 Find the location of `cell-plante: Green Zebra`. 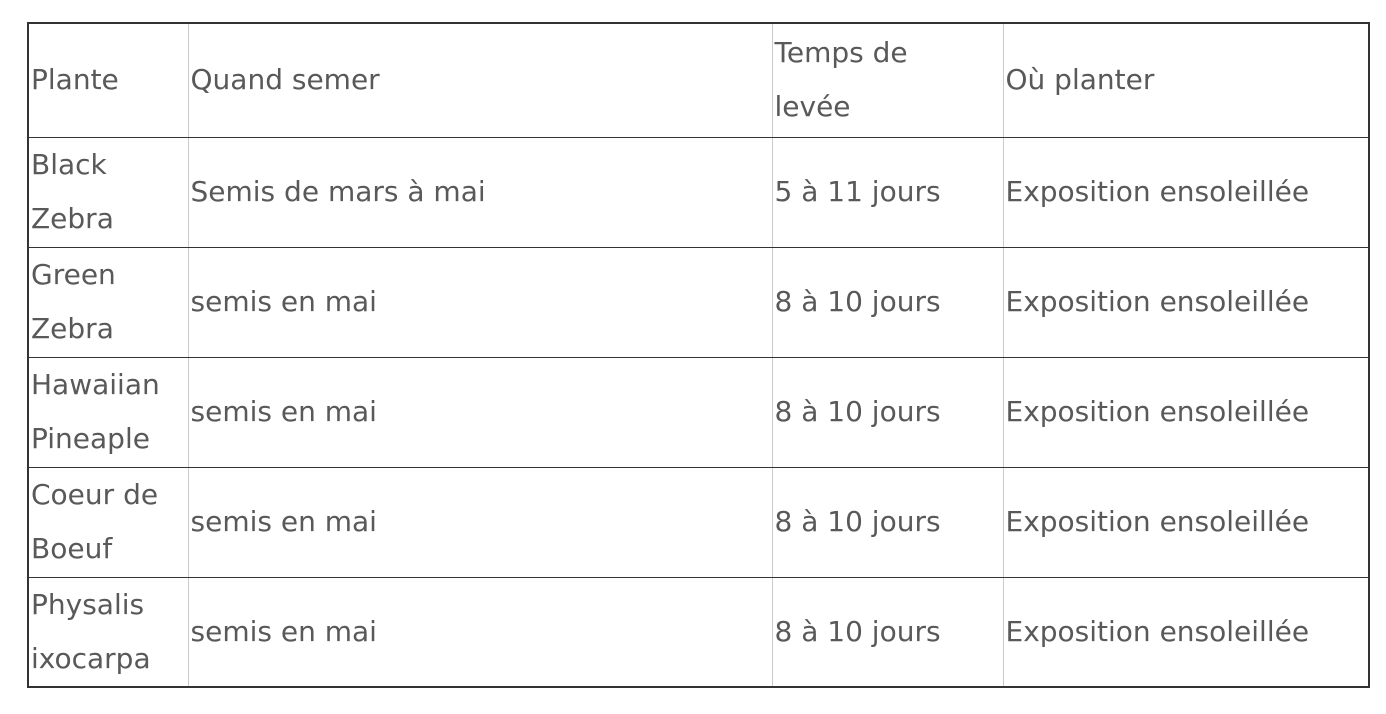

cell-plante: Green Zebra is located at coordinates (108, 302).